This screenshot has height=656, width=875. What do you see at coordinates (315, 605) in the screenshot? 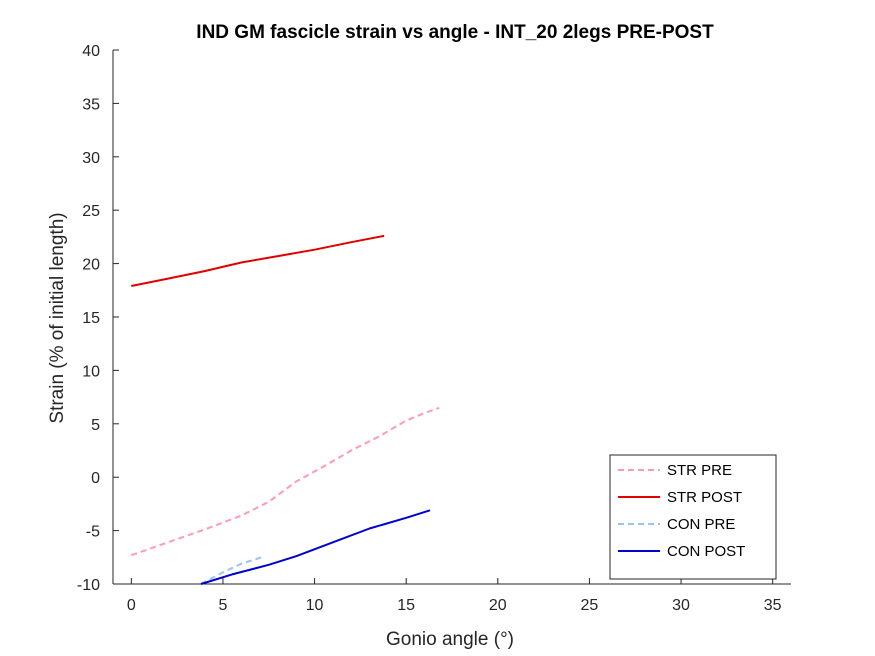
I see `x-tick-label: 10` at bounding box center [315, 605].